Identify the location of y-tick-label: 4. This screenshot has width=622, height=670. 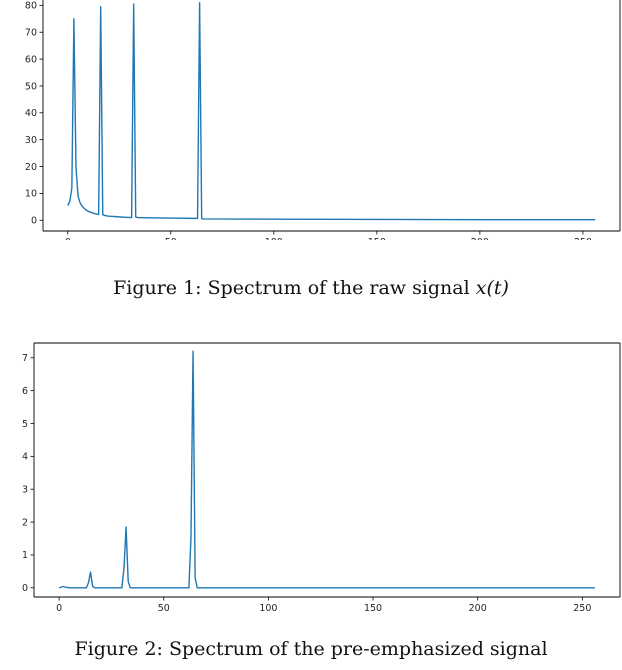
(25, 457).